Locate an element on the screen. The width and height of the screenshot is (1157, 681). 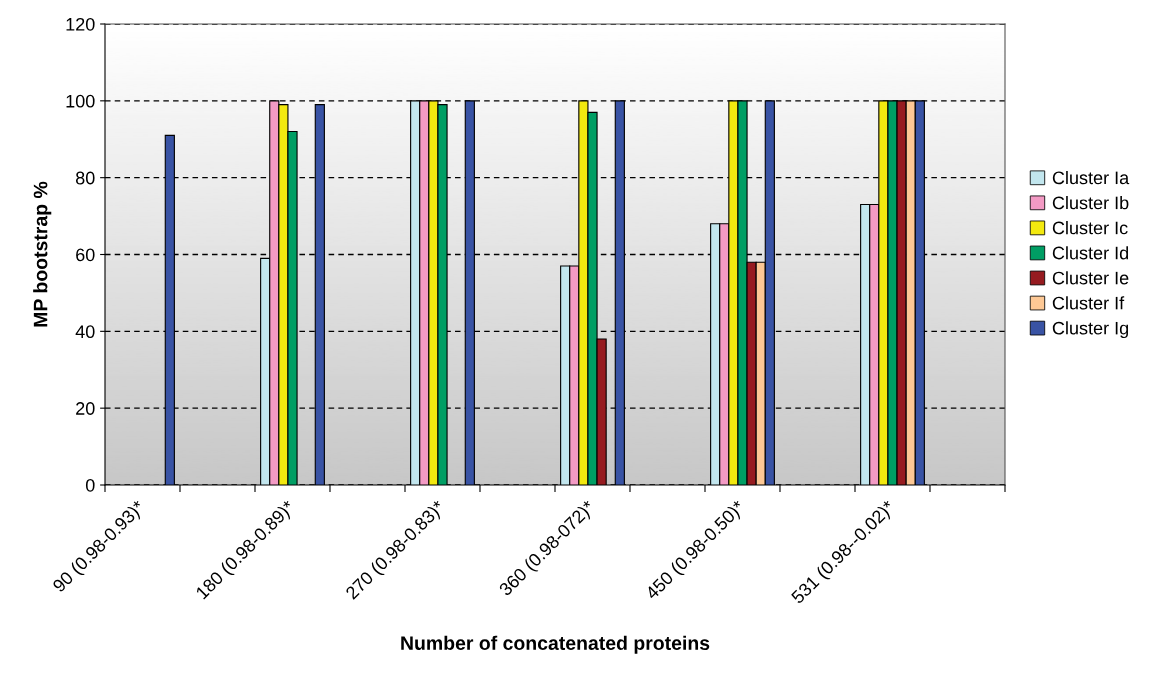
legend-label: Cluster Ib is located at coordinates (1090, 203).